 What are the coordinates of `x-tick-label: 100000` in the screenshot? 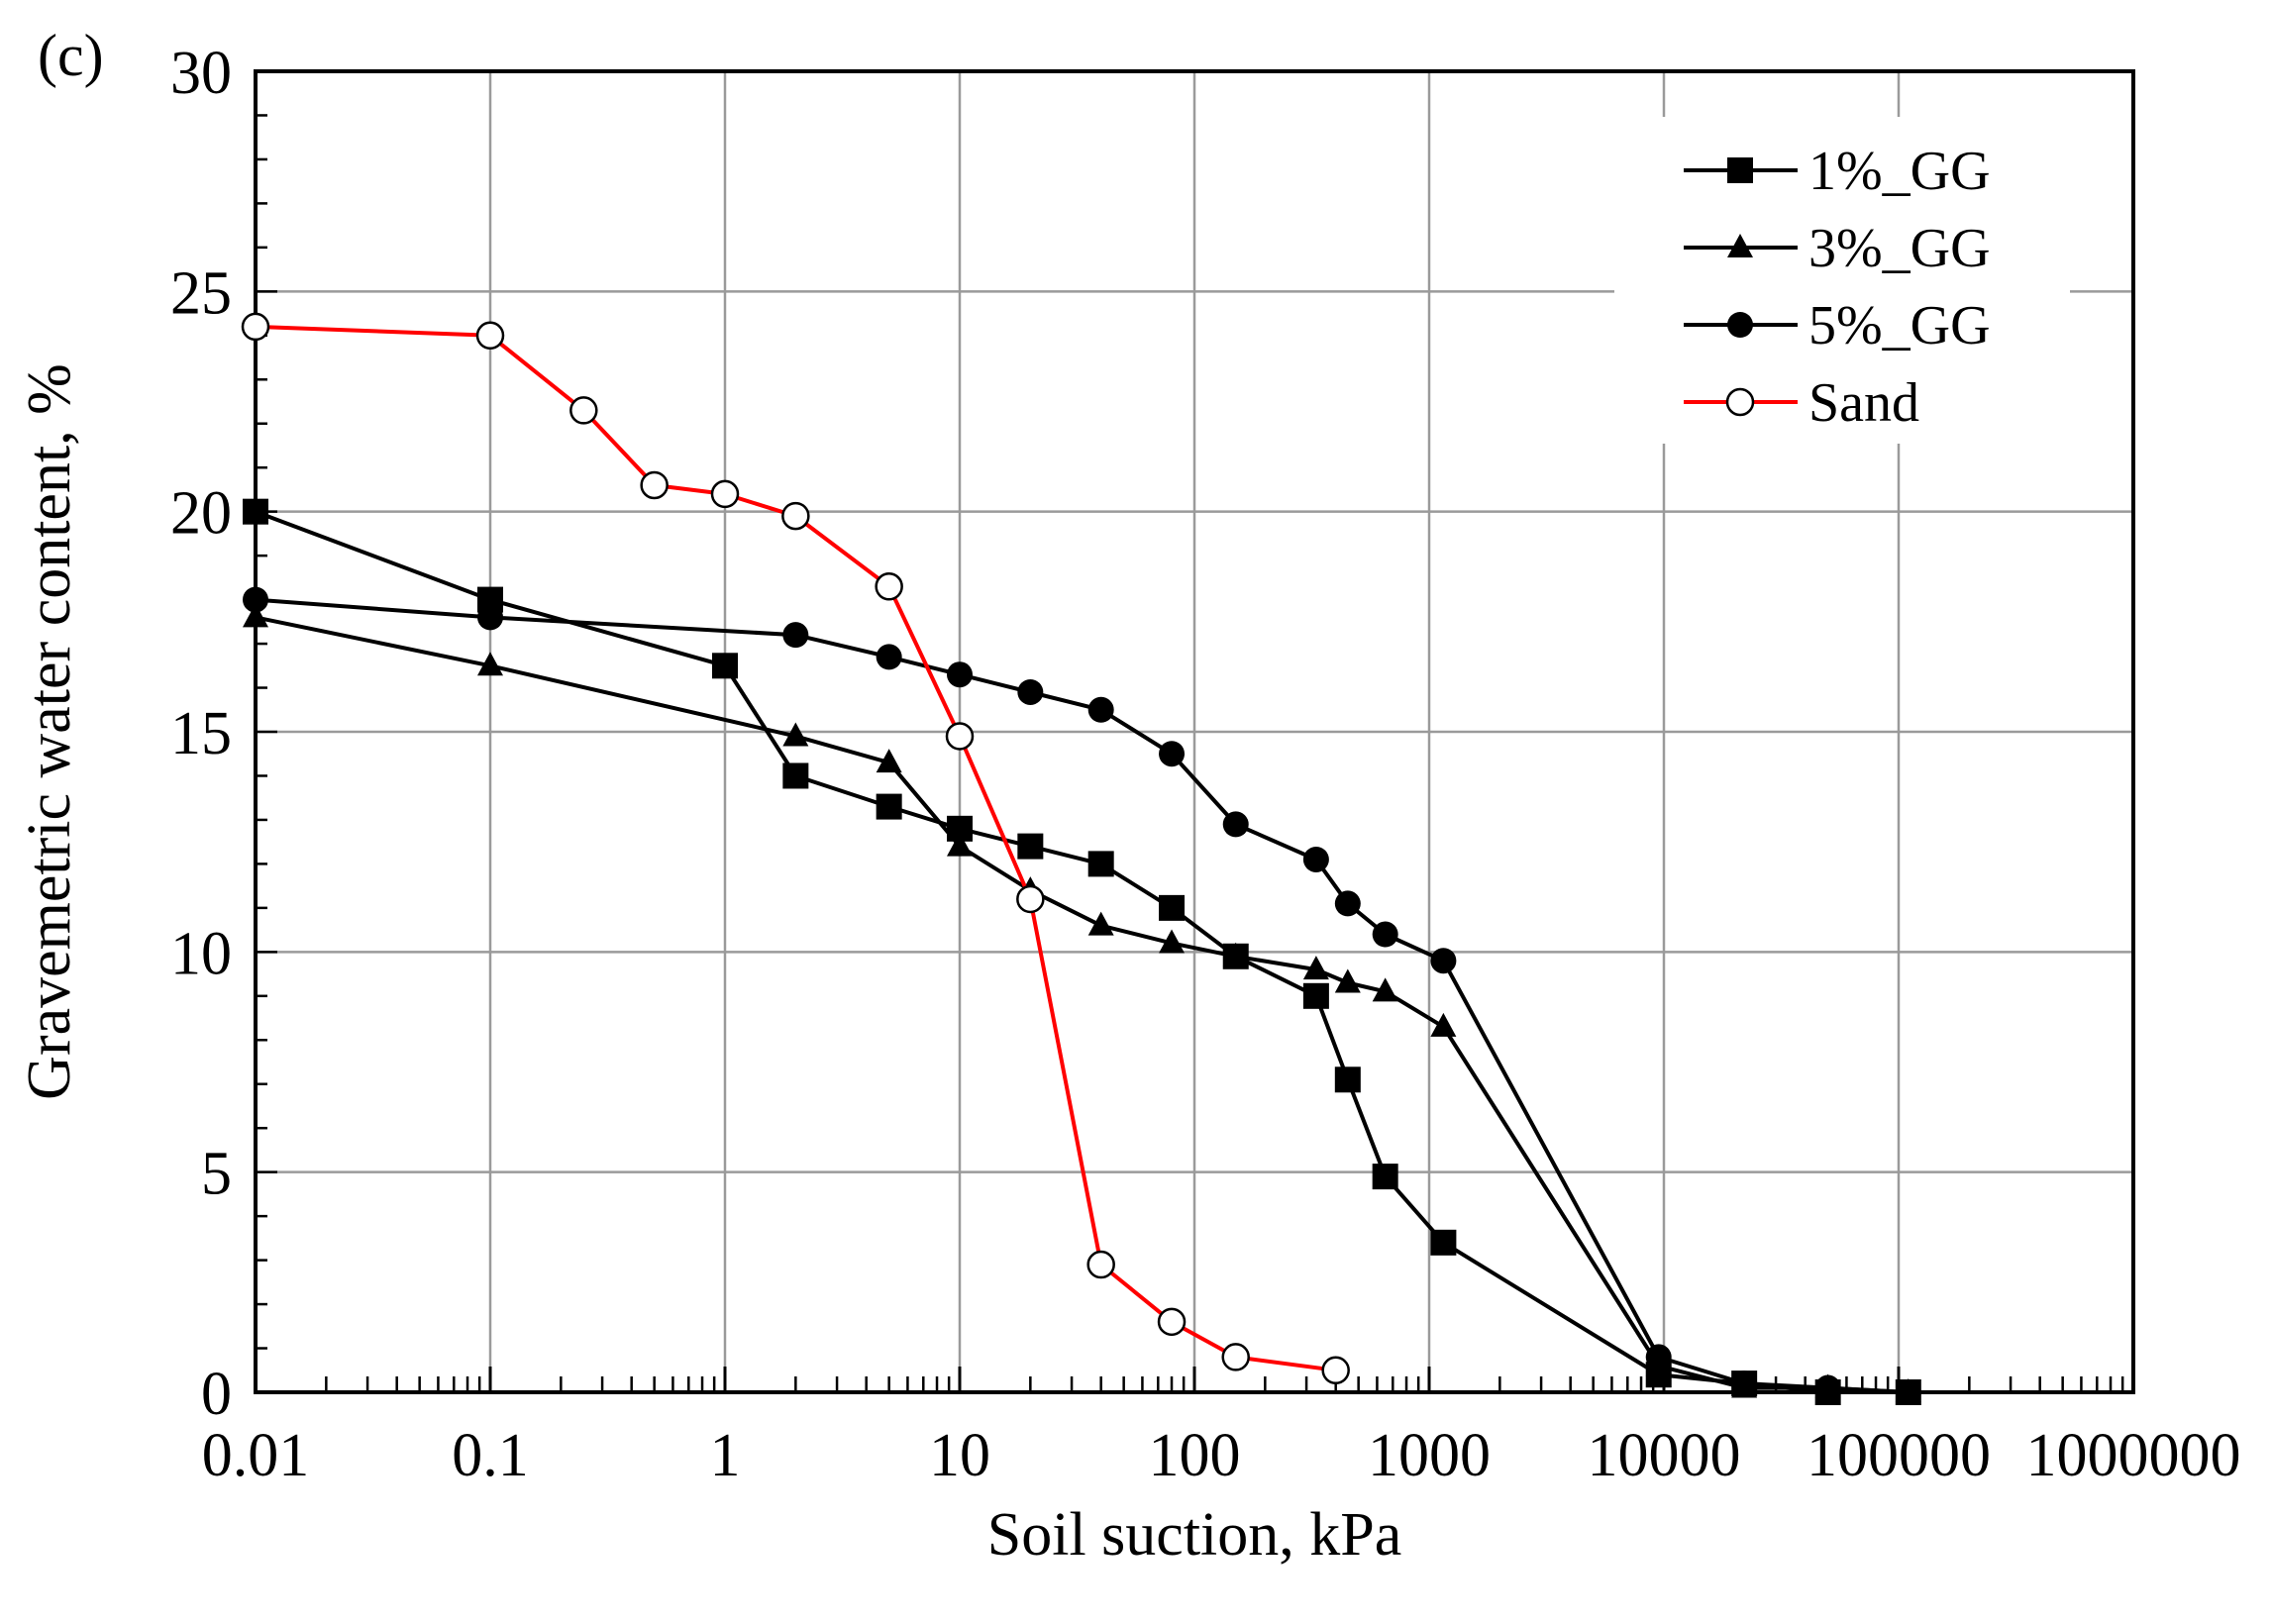 It's located at (1899, 1455).